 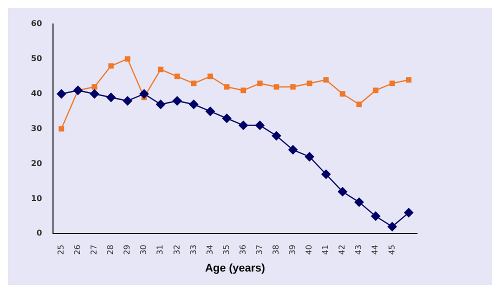 What do you see at coordinates (143, 249) in the screenshot?
I see `x-tick-label: 30` at bounding box center [143, 249].